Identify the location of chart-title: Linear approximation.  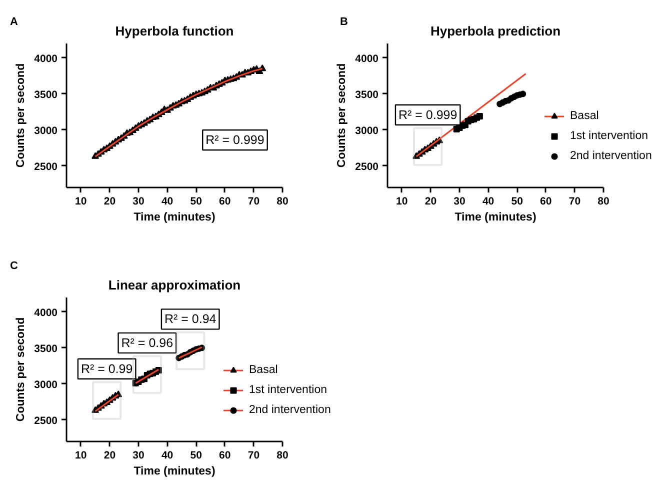
(174, 285).